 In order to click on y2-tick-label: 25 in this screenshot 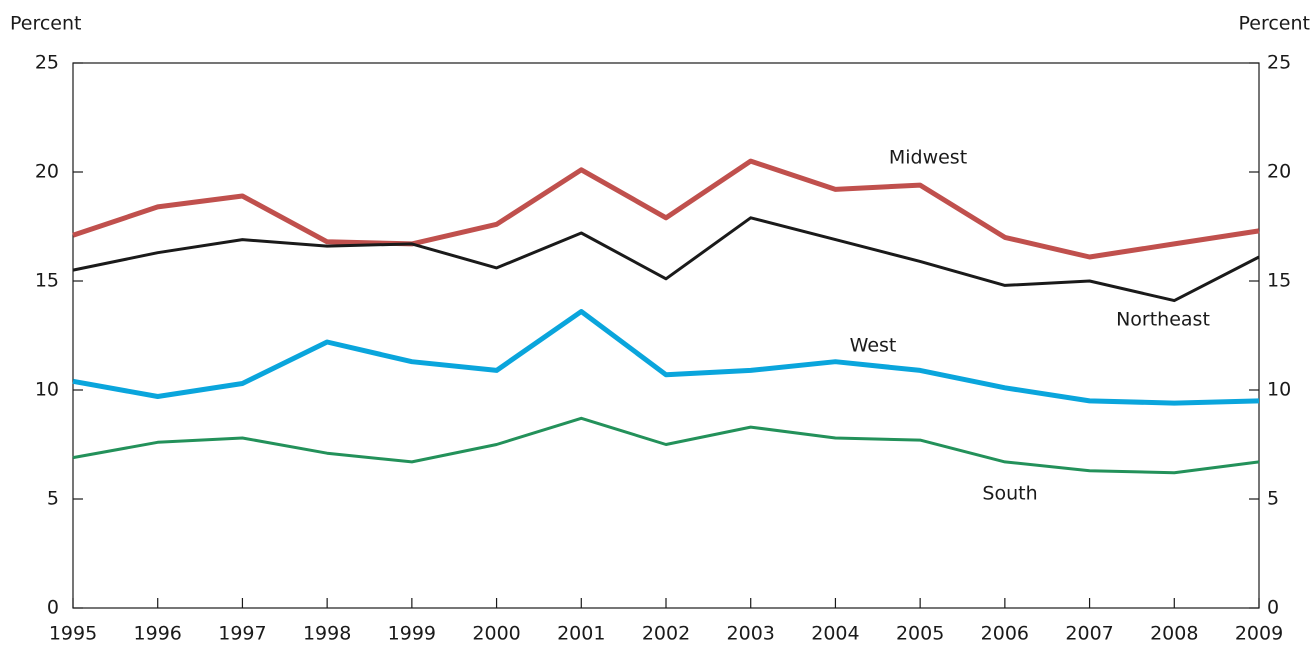, I will do `click(1279, 63)`.